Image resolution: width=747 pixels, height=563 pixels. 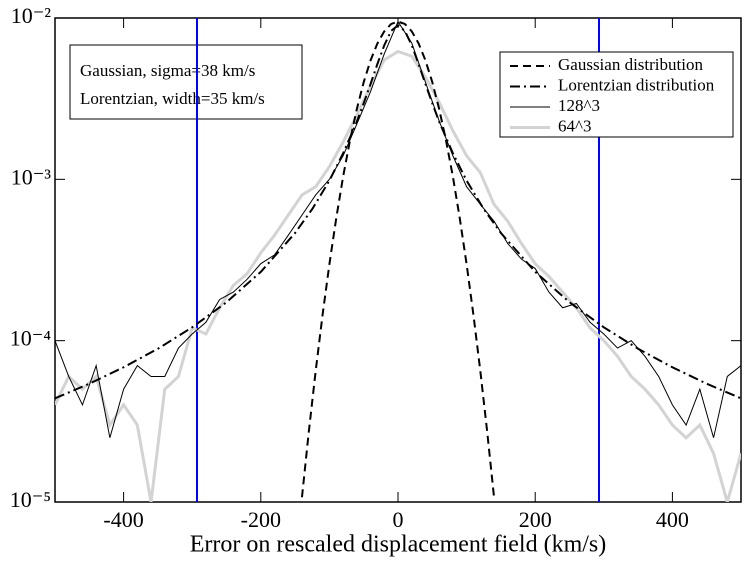 I want to click on annotation-box, so click(x=186, y=82).